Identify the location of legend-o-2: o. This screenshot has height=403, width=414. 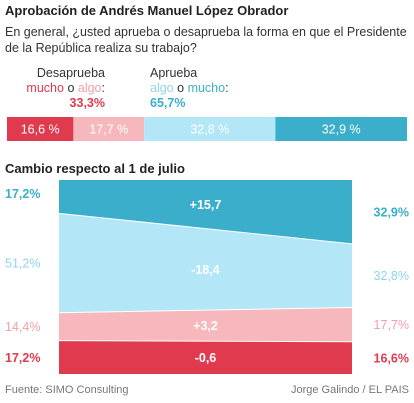
(181, 88).